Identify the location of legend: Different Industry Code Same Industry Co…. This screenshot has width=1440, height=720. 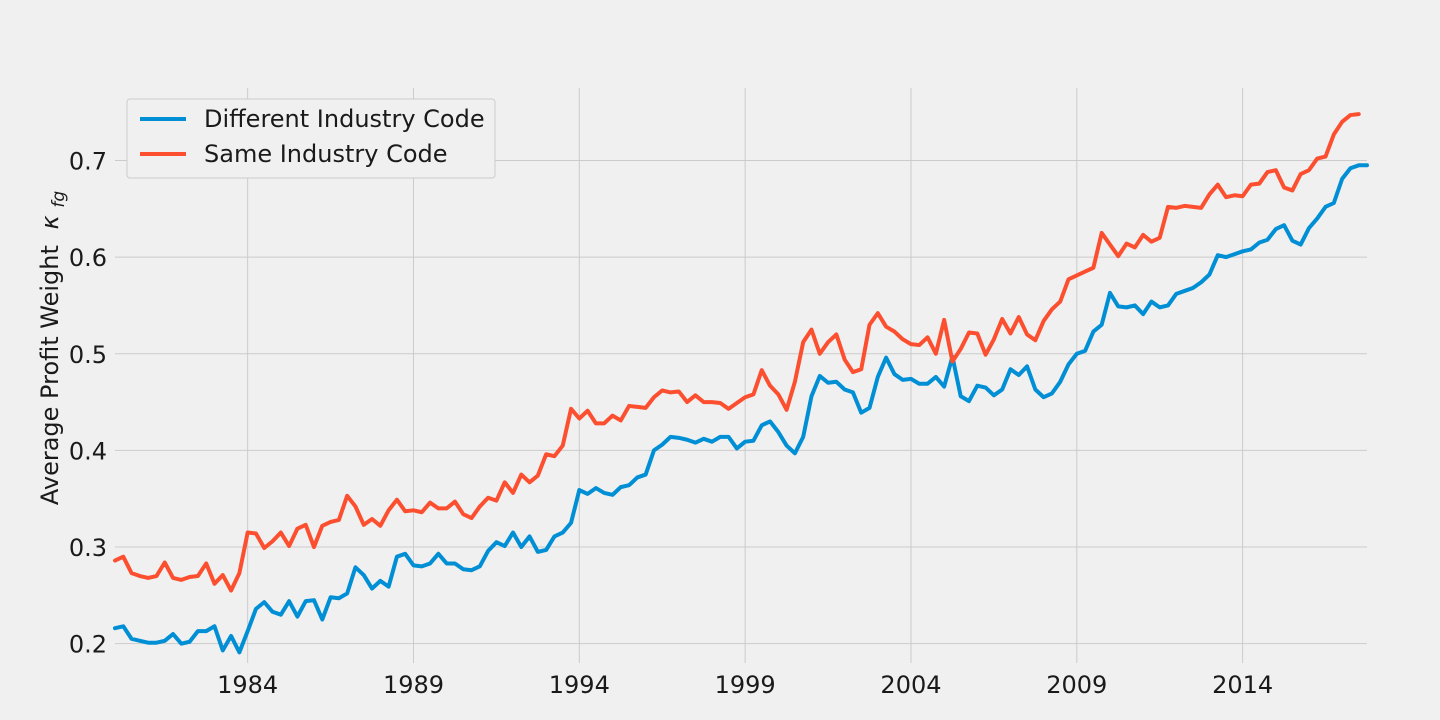
(311, 138).